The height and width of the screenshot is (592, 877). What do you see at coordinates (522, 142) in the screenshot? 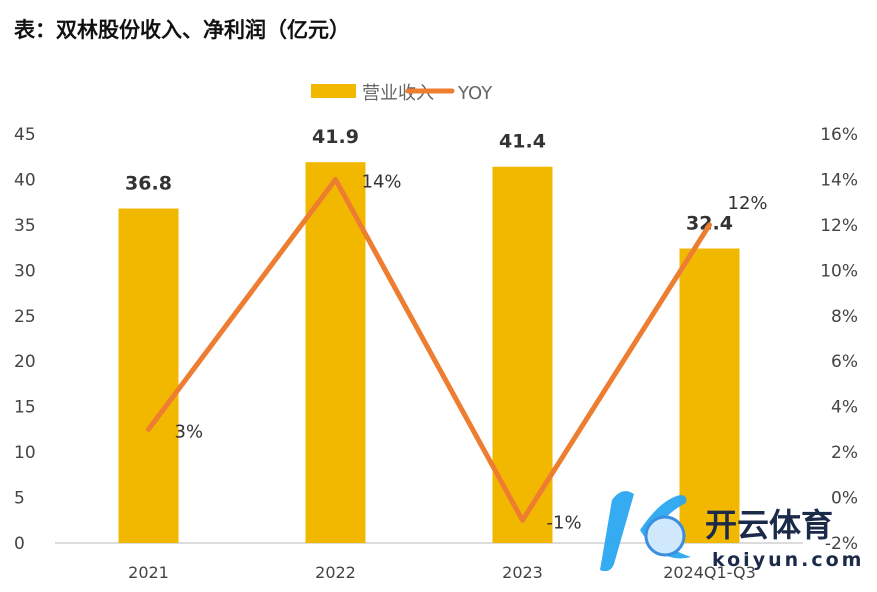
I see `bar-data-label: 41.4` at bounding box center [522, 142].